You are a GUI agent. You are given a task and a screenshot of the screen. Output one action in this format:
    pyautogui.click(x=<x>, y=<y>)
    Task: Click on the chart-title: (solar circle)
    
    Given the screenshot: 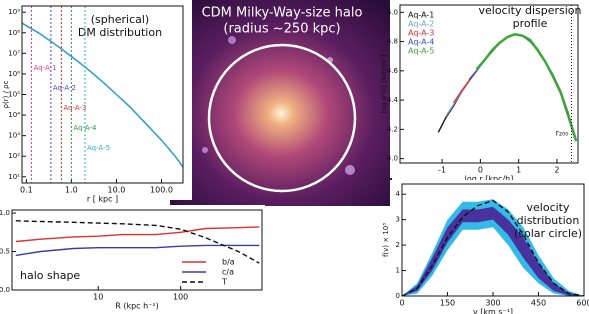 What is the action you would take?
    pyautogui.click(x=548, y=233)
    